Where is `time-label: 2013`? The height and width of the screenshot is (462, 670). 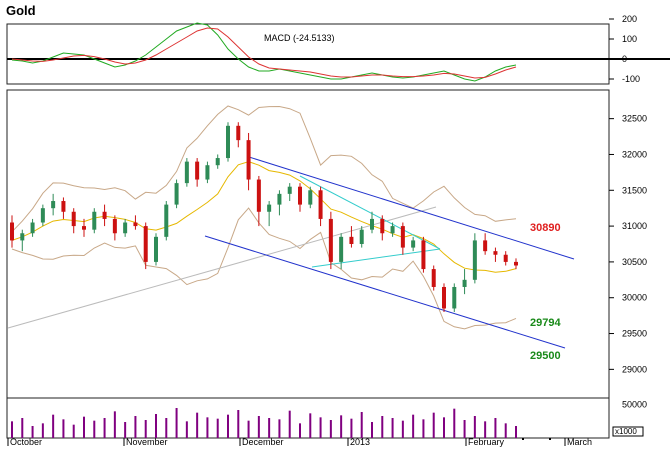 time-label: 2013 is located at coordinates (360, 442).